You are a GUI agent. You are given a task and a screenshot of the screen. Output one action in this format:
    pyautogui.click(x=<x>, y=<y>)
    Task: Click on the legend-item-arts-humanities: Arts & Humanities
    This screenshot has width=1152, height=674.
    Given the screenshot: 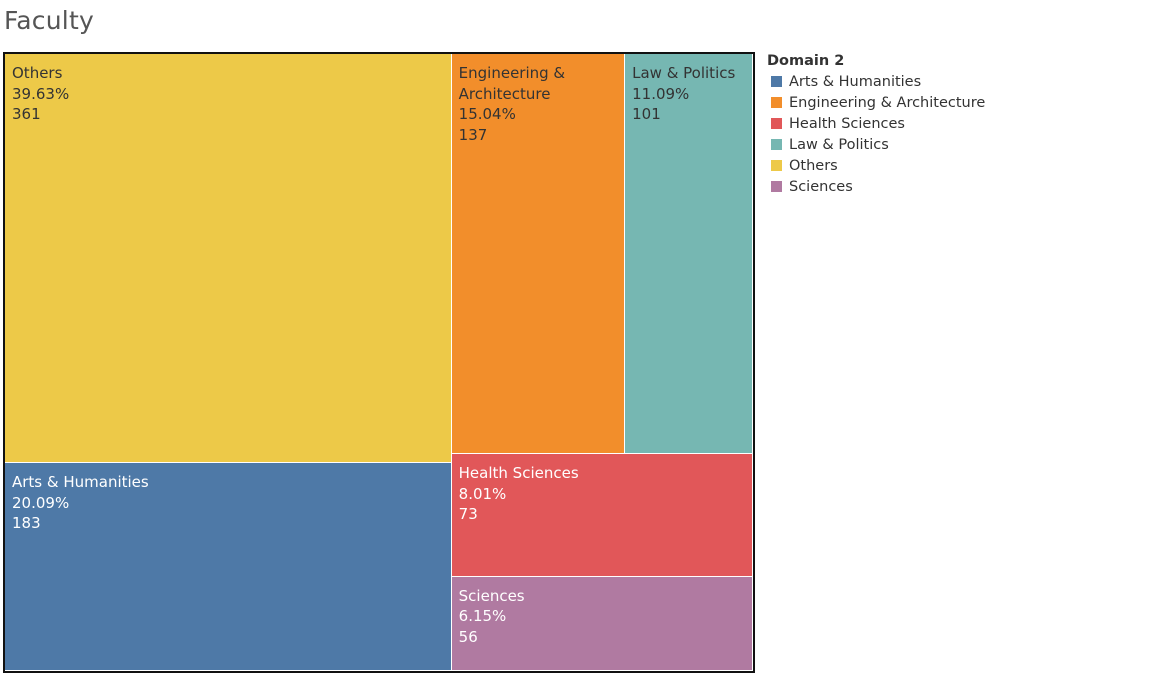 What is the action you would take?
    pyautogui.click(x=876, y=81)
    